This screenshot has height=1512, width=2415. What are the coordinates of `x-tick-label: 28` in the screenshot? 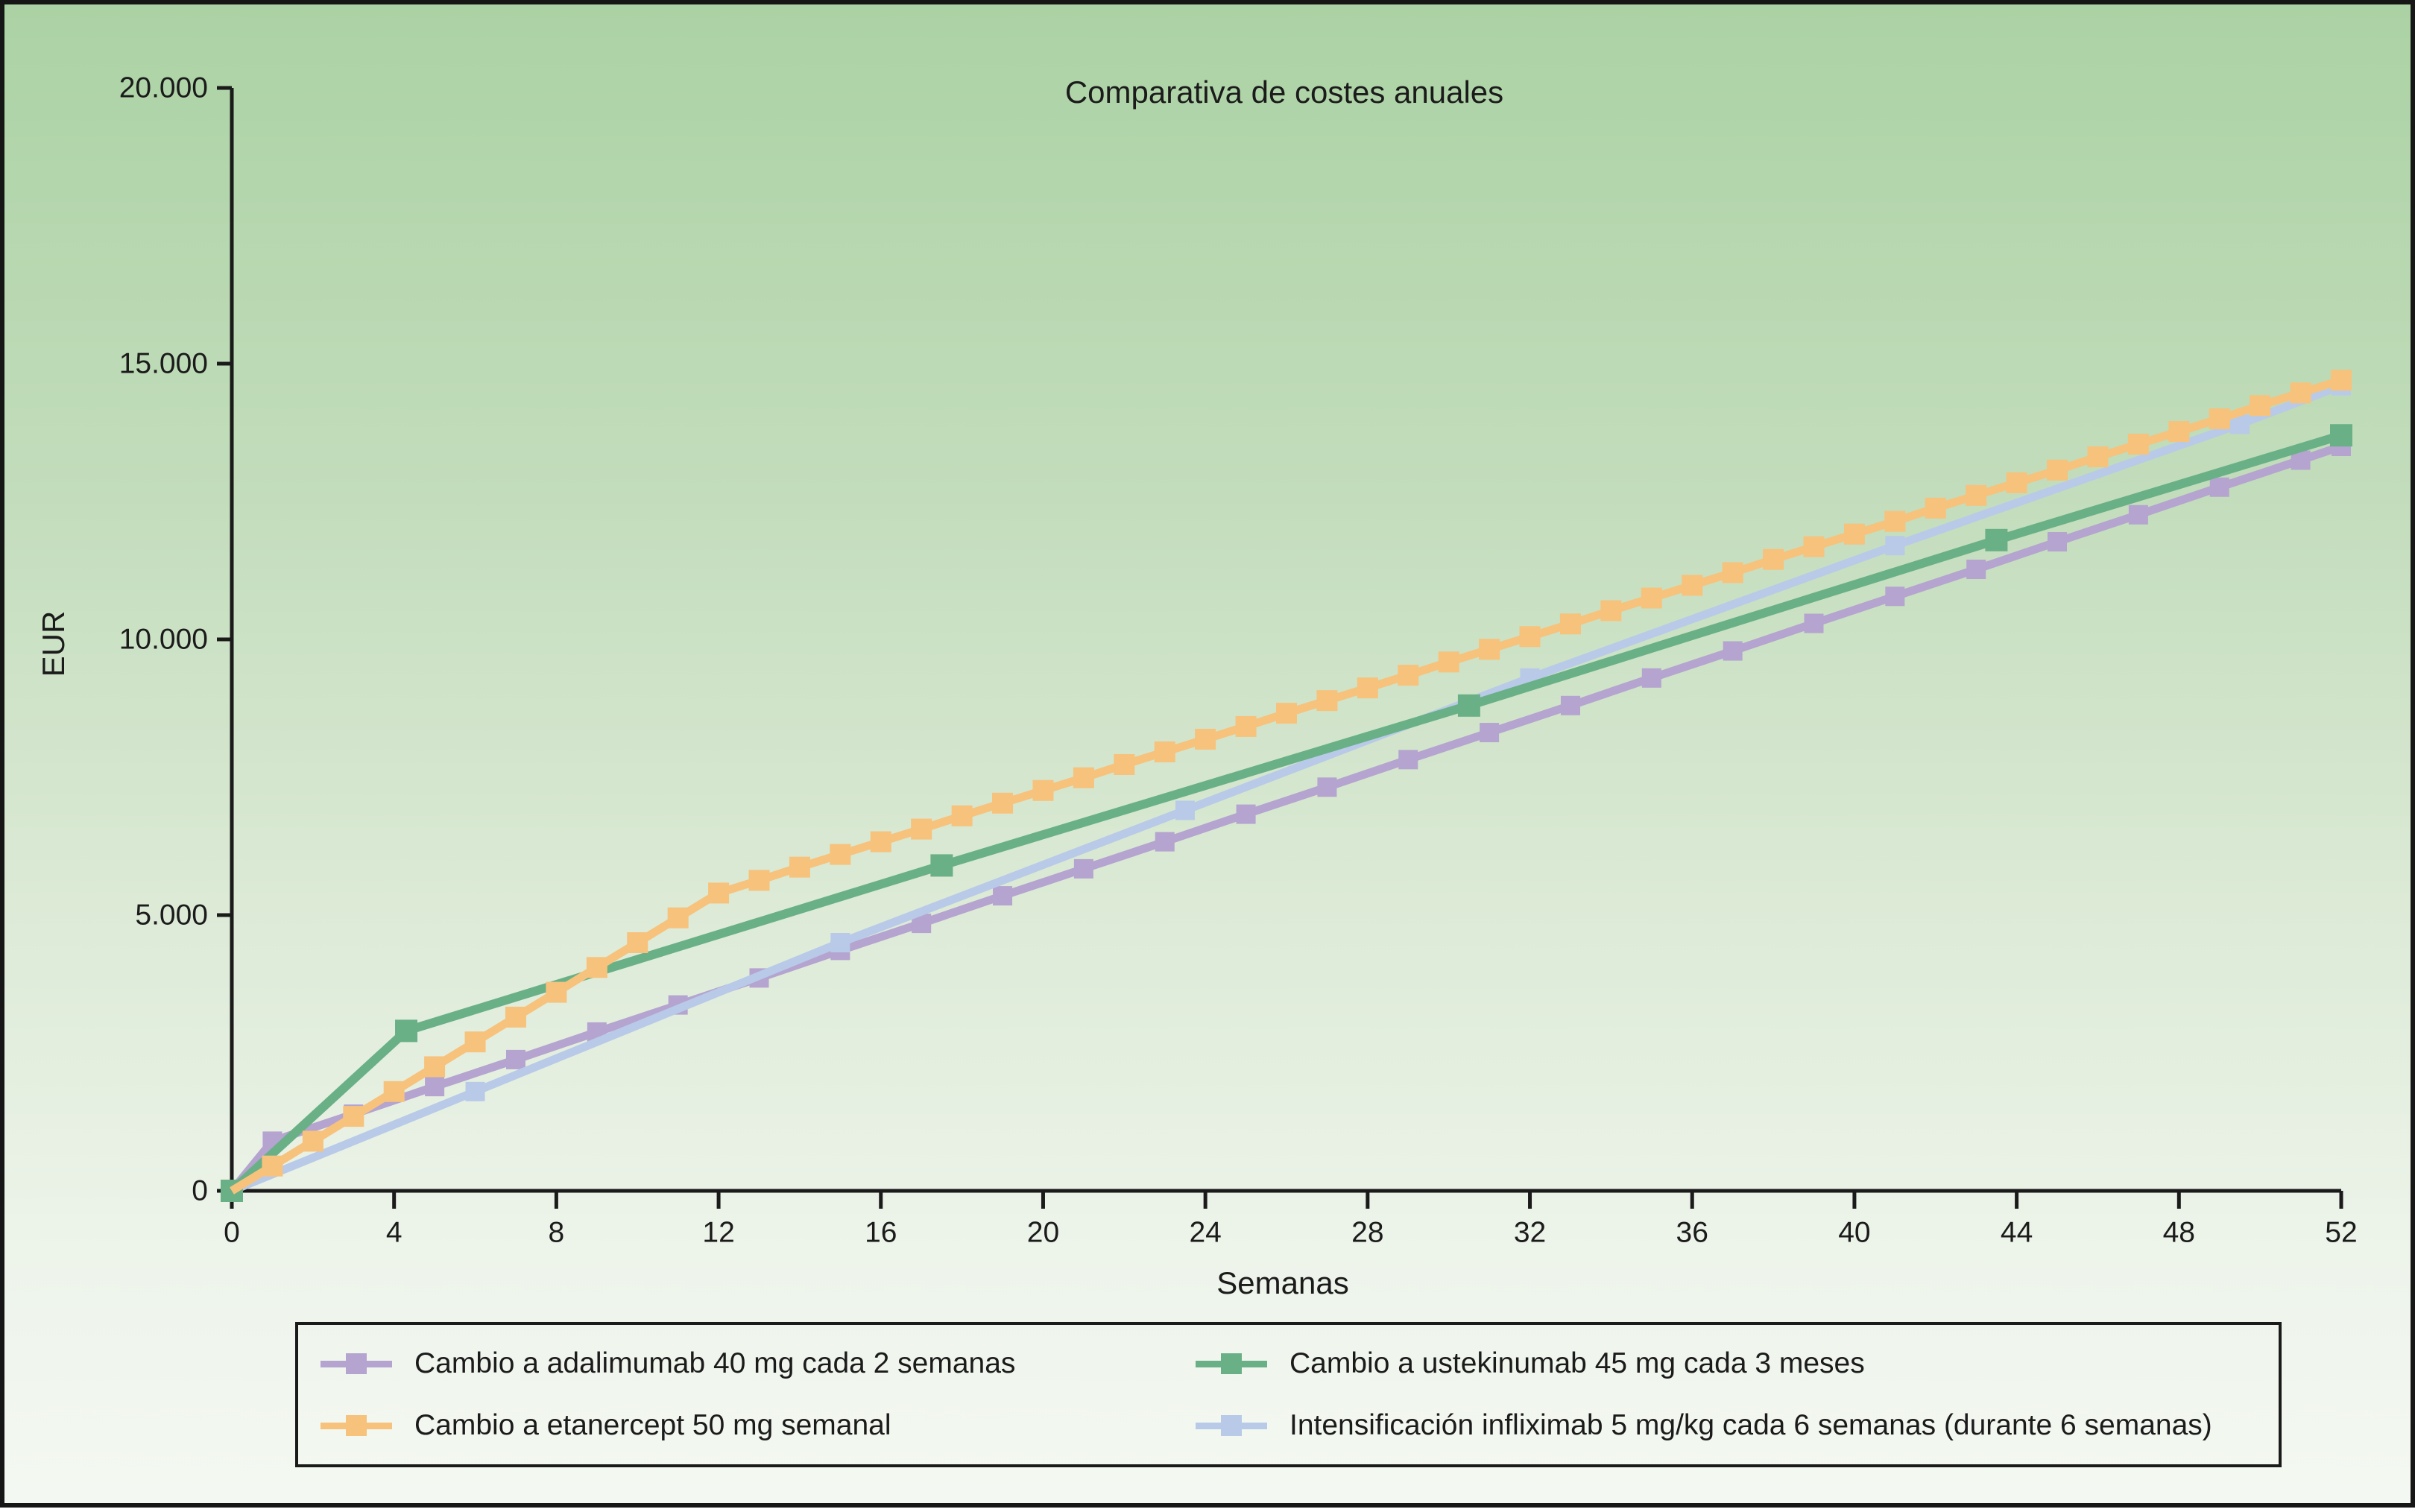 It's located at (1367, 1233).